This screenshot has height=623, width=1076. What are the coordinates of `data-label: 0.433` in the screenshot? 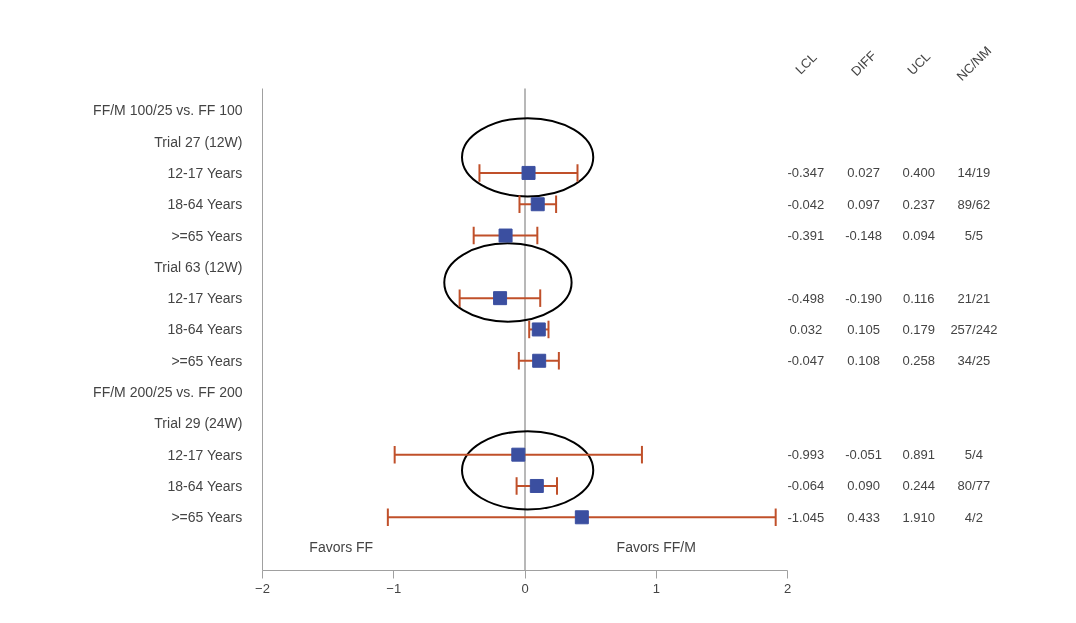 It's located at (863, 517).